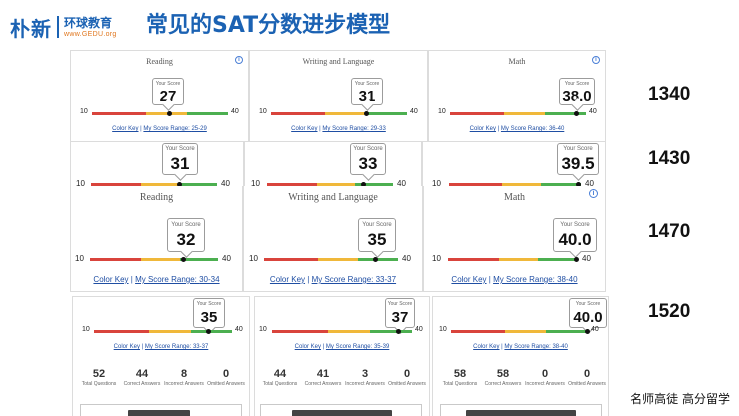  What do you see at coordinates (669, 231) in the screenshot?
I see `total-score-3: 1470` at bounding box center [669, 231].